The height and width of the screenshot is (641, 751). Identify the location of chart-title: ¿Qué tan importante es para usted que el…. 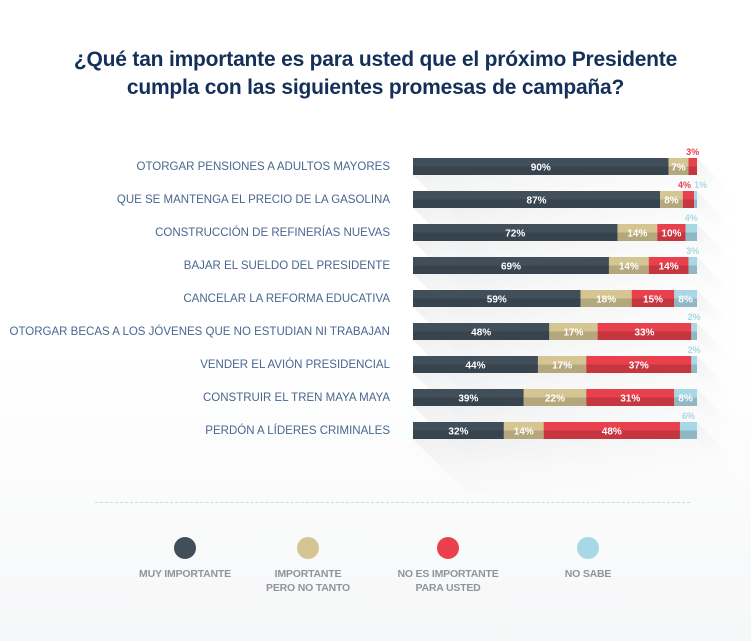
(375, 74).